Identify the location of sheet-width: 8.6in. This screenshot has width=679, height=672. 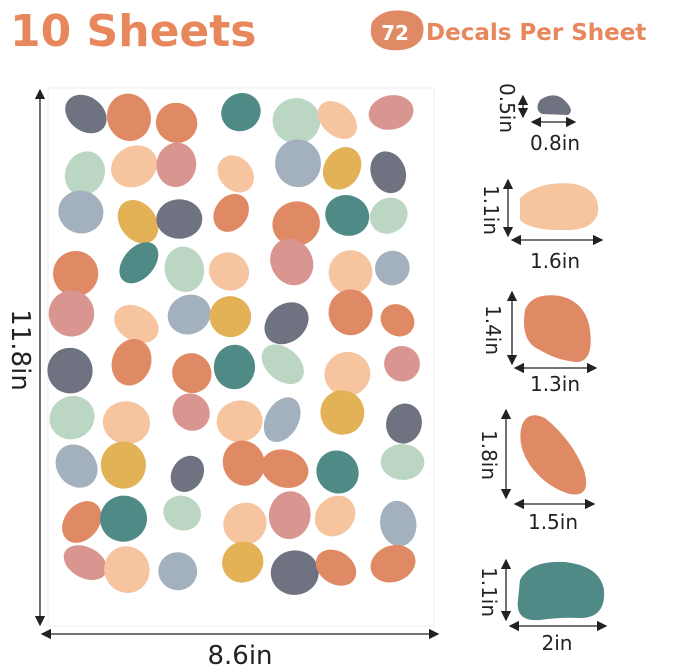
(239, 656).